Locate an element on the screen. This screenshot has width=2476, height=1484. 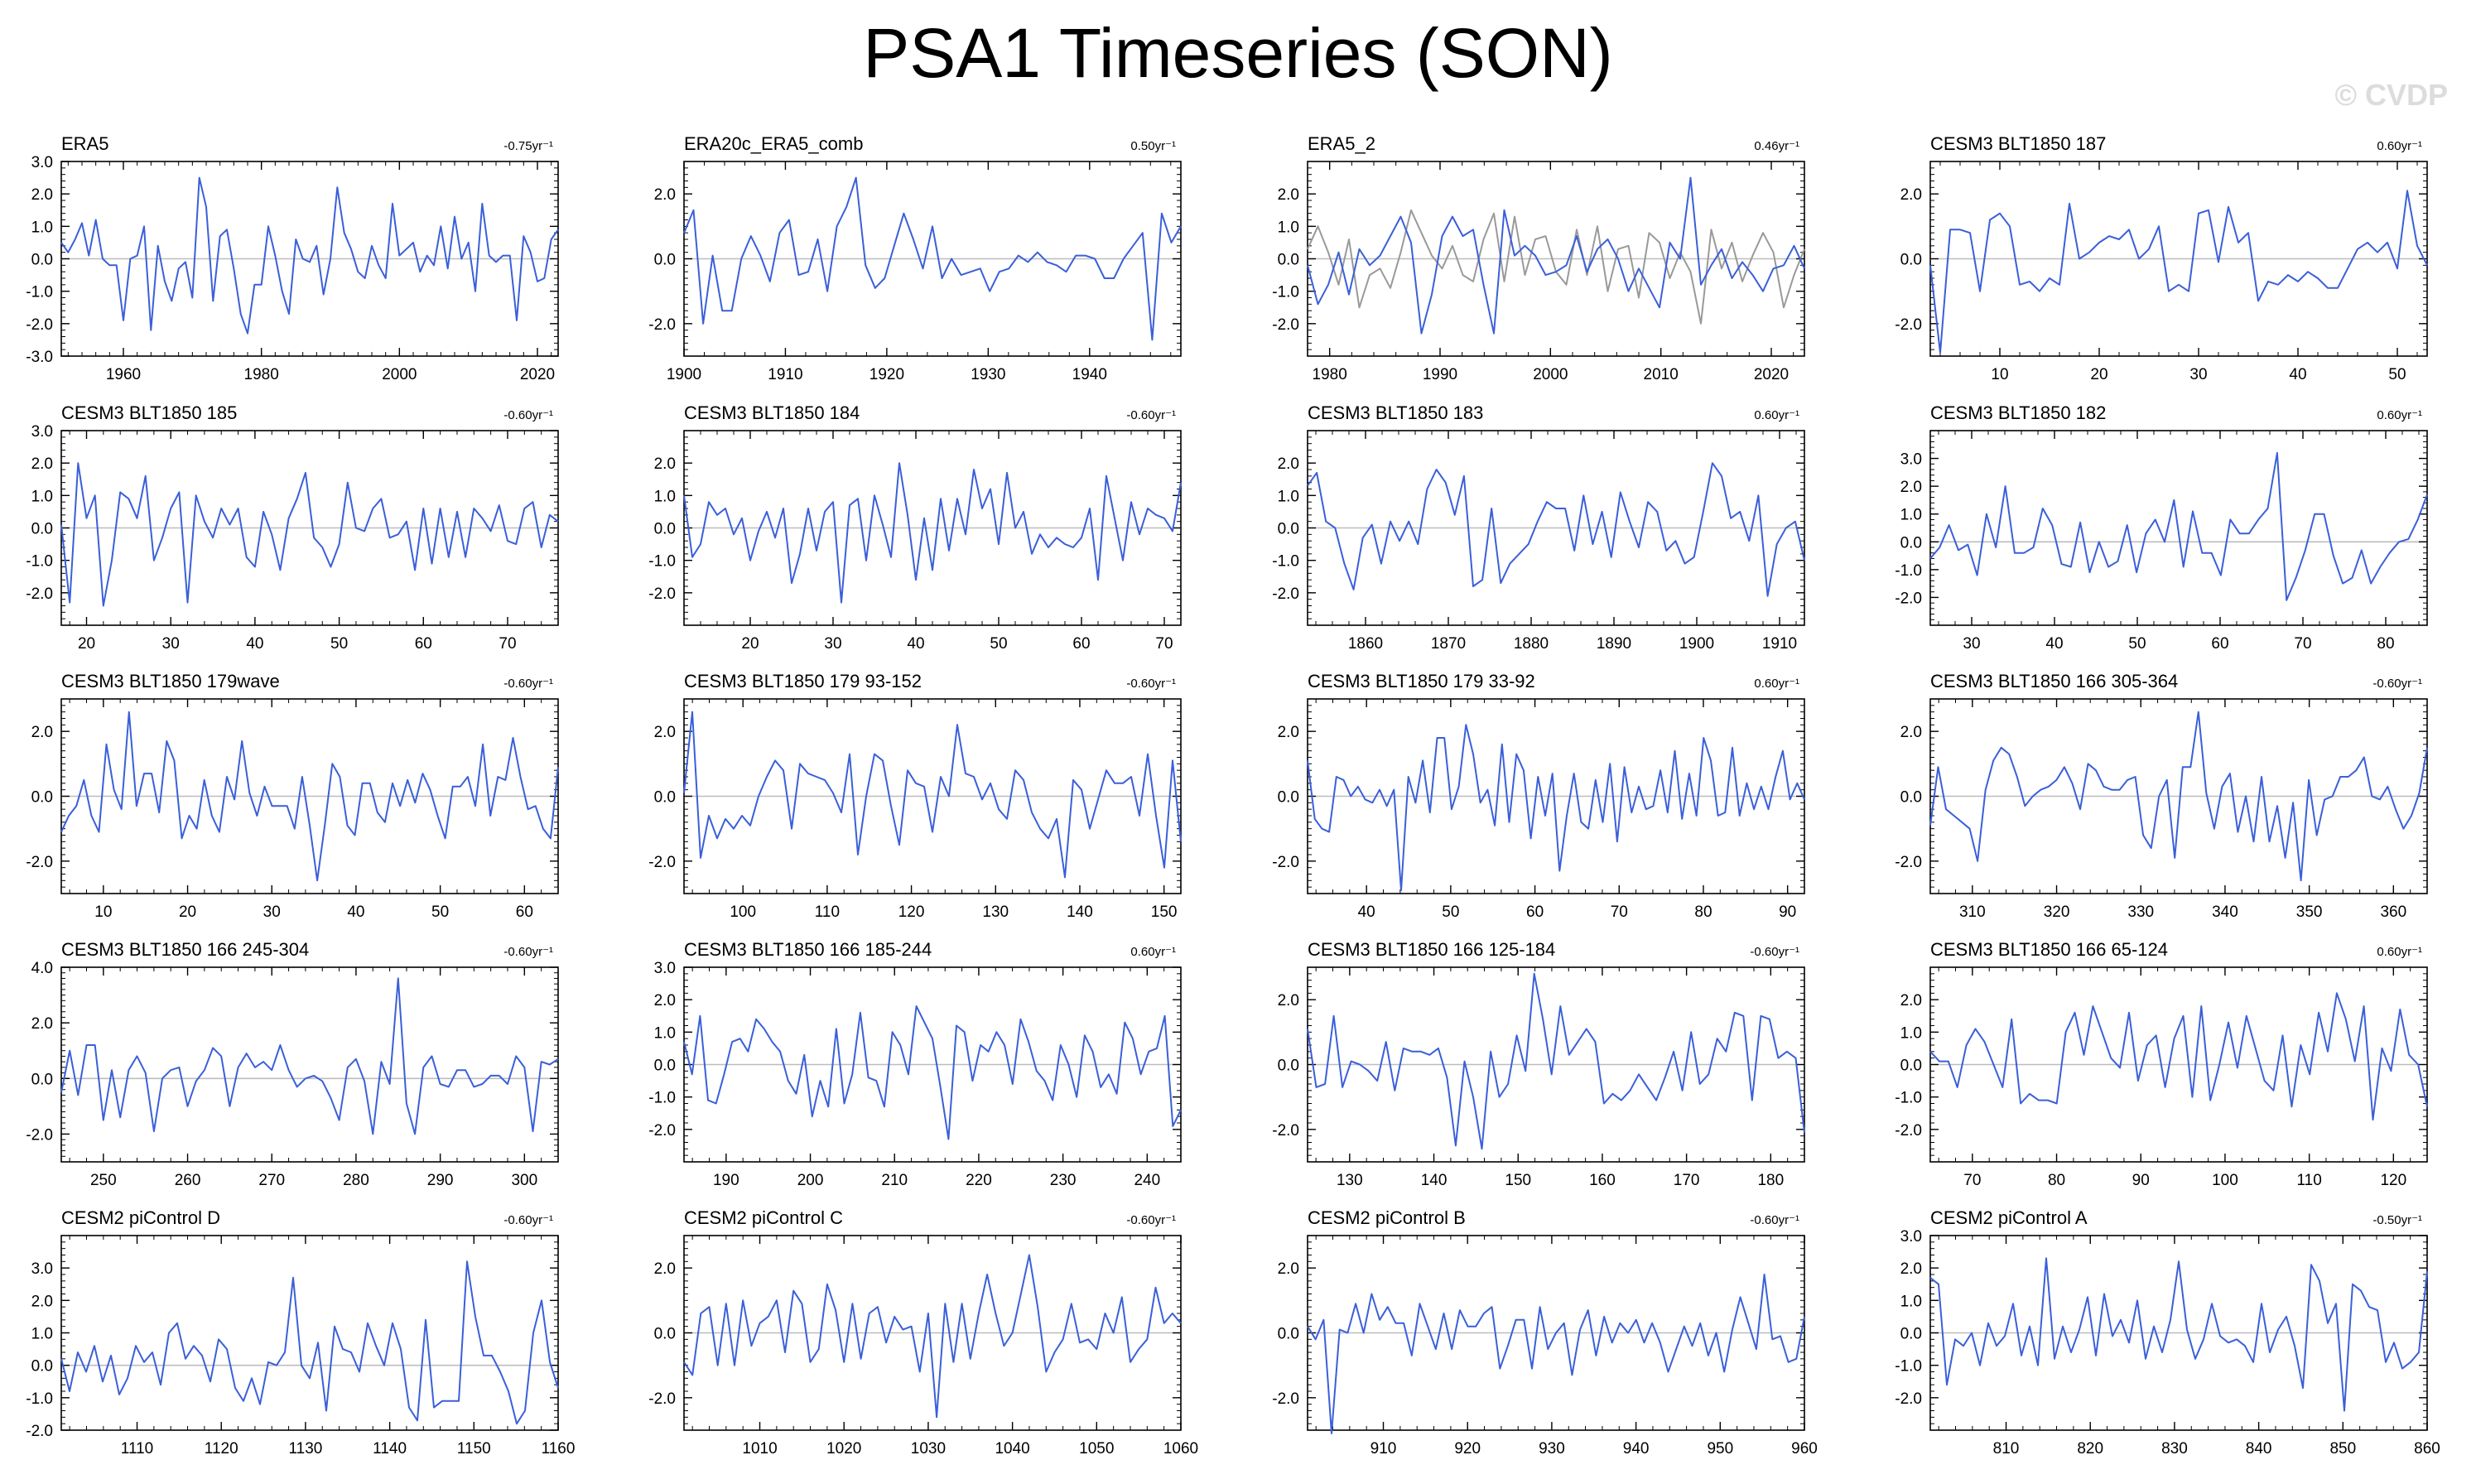
x-tick-label: 840 is located at coordinates (2259, 1449).